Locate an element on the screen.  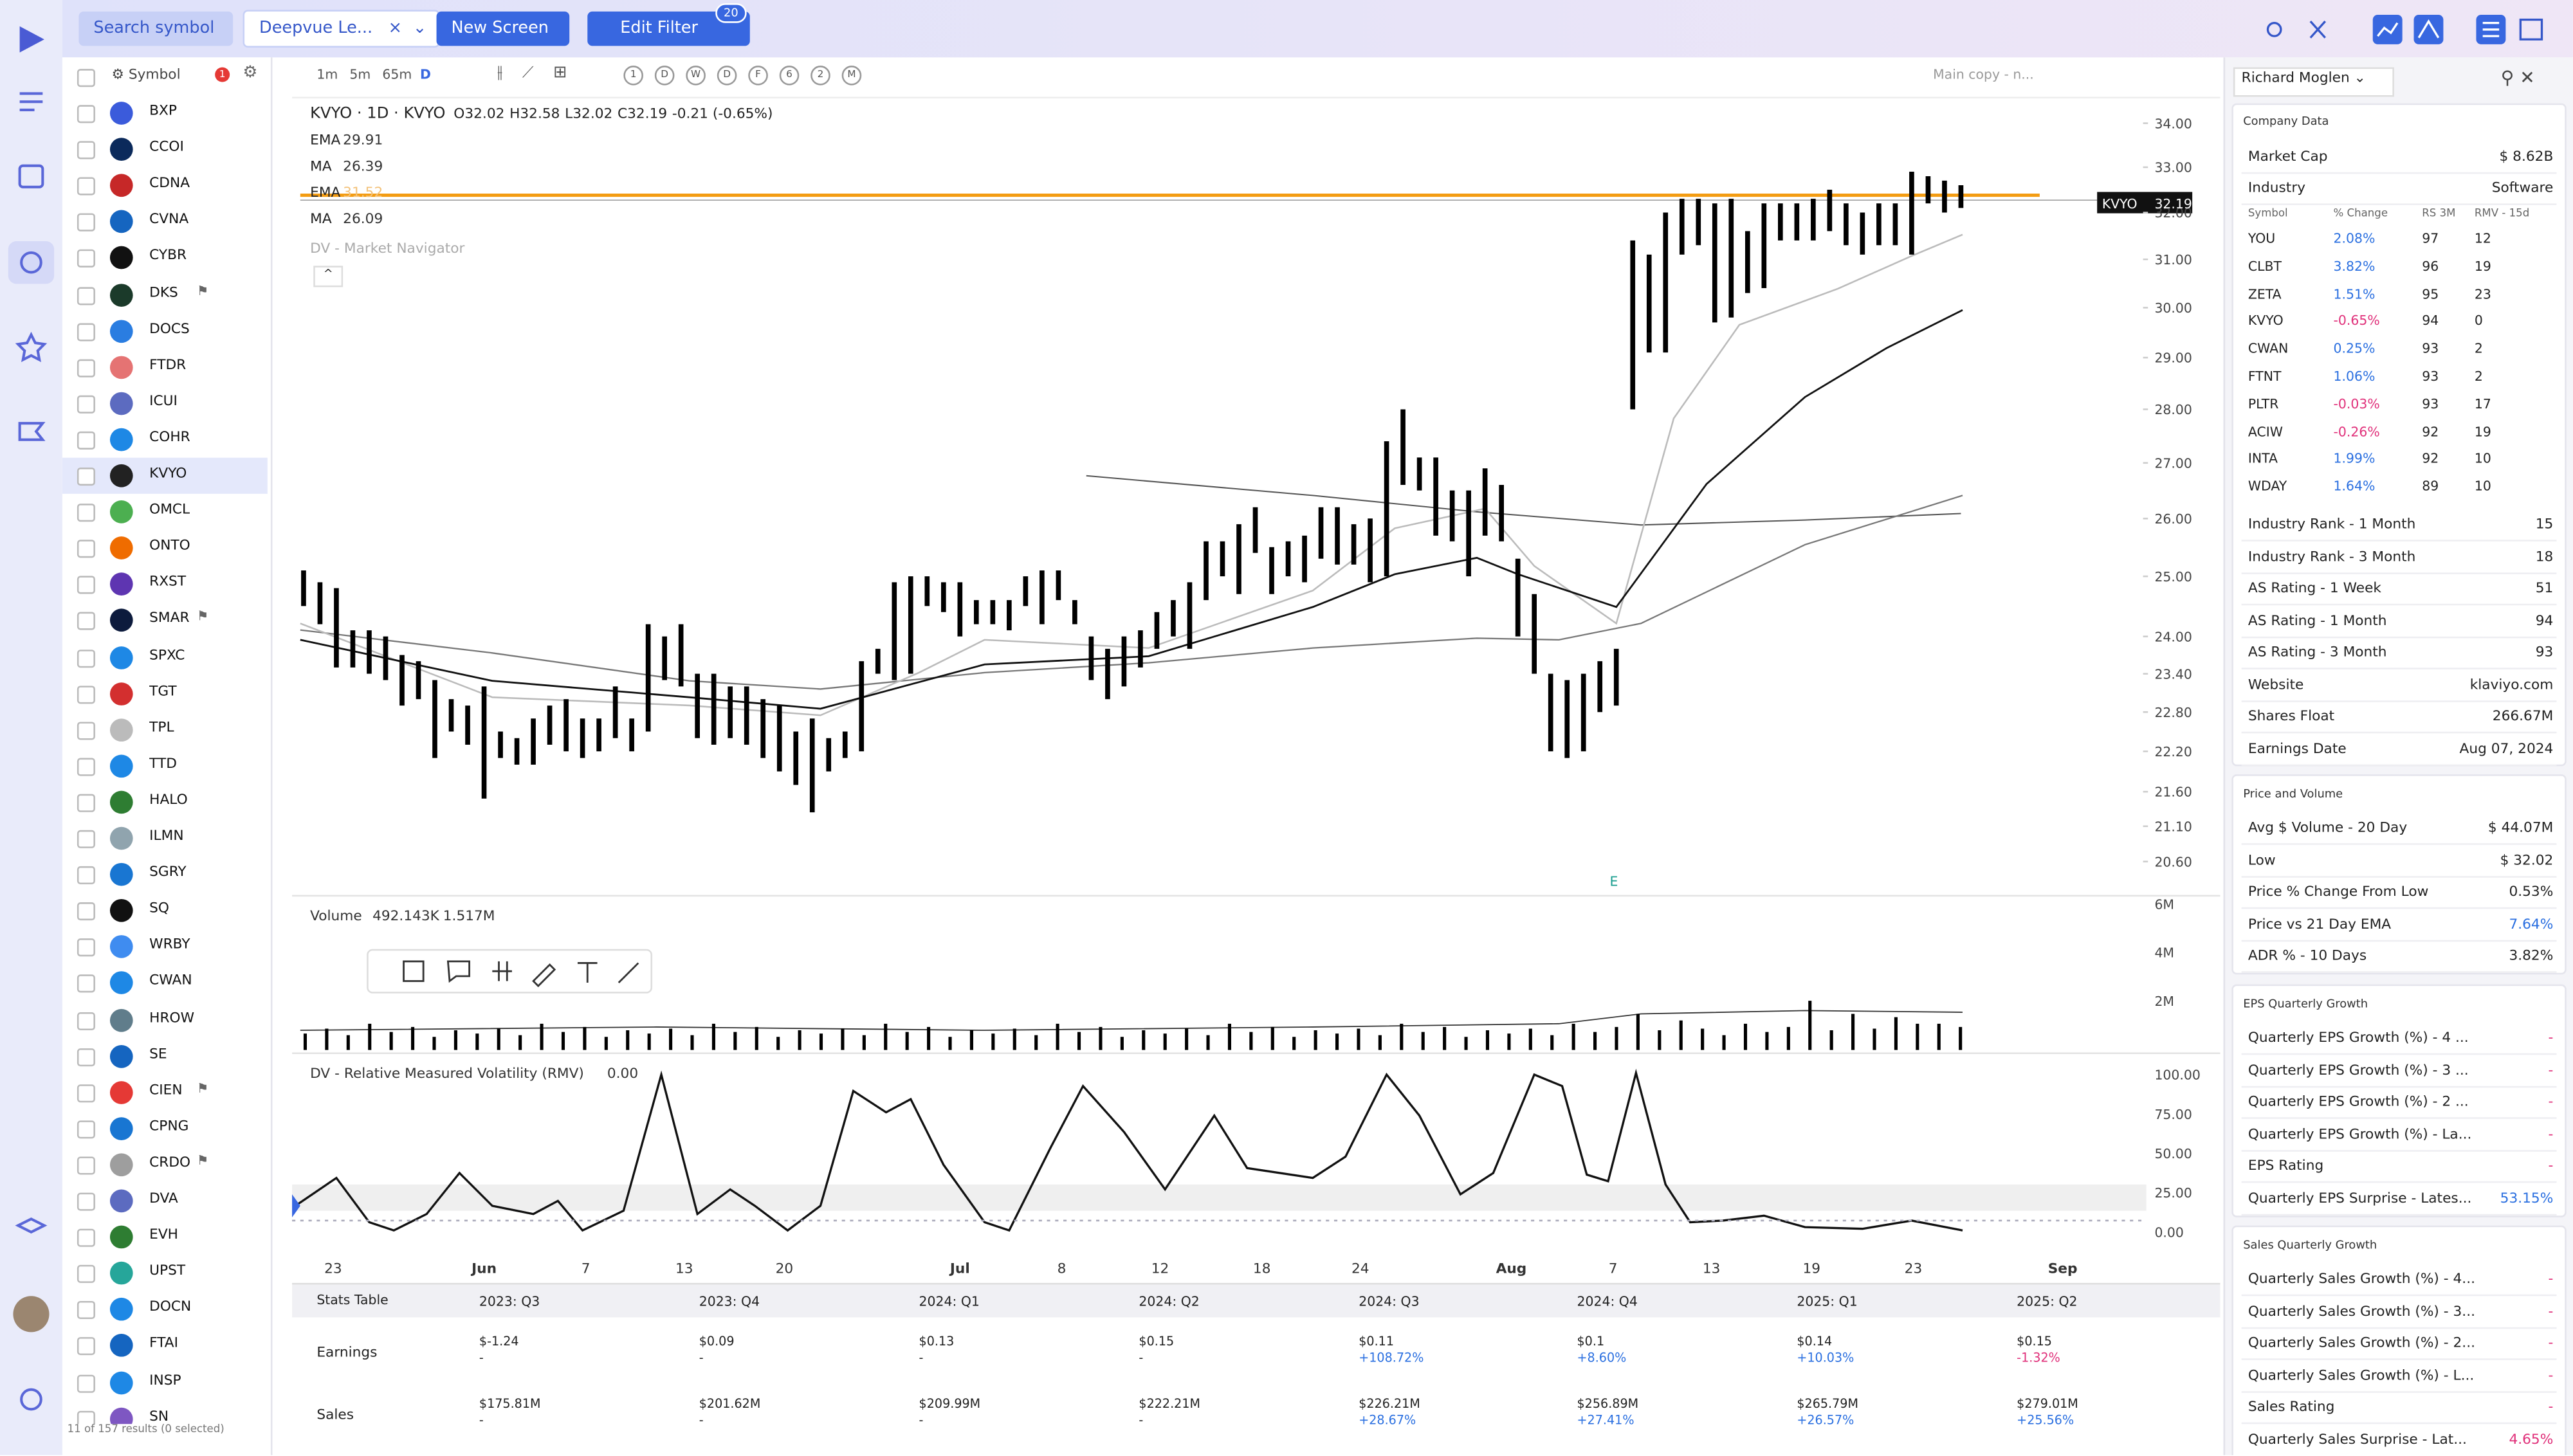
watchlist-row: SN is located at coordinates (165, 1413).